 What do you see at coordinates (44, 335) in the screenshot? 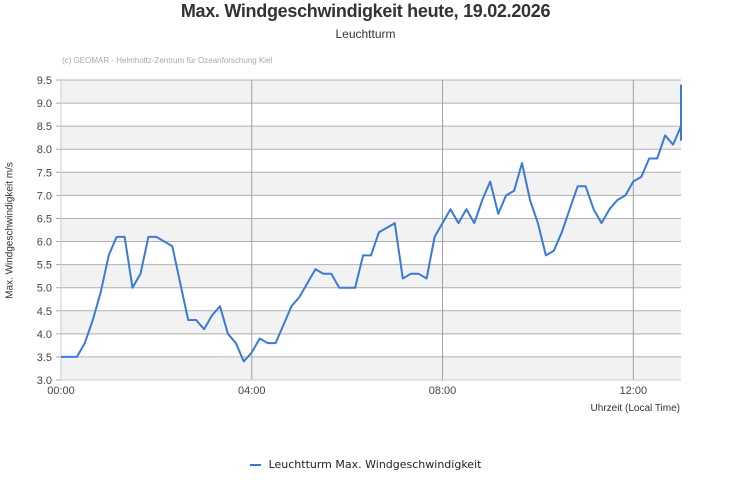
I see `y-tick-label: 4.0` at bounding box center [44, 335].